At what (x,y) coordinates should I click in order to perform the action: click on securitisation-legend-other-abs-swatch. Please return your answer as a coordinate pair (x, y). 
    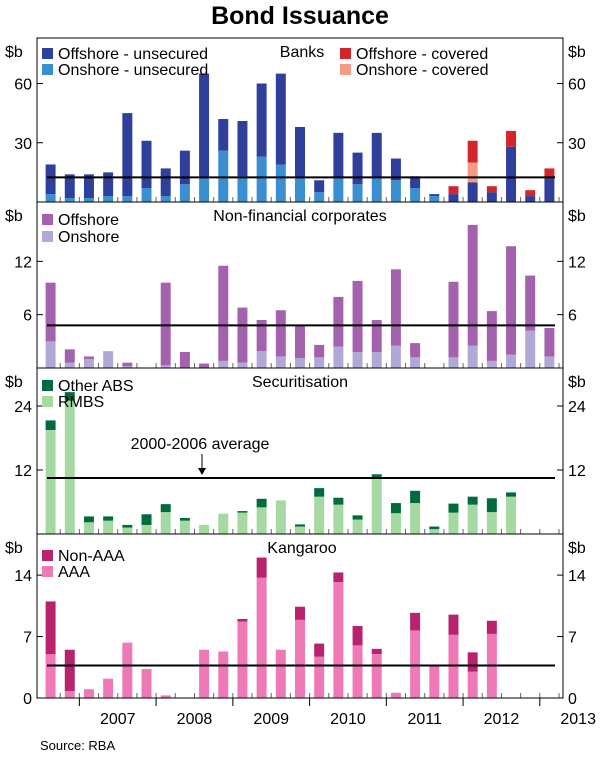
    Looking at the image, I should click on (47, 385).